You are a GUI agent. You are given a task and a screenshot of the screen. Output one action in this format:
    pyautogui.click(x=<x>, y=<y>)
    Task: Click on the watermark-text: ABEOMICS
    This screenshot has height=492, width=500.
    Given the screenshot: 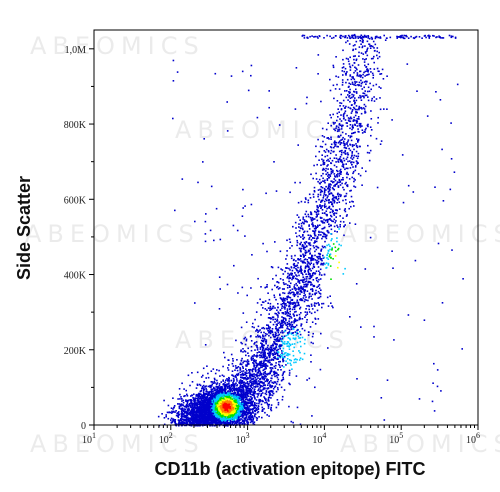 What is the action you would take?
    pyautogui.click(x=117, y=46)
    